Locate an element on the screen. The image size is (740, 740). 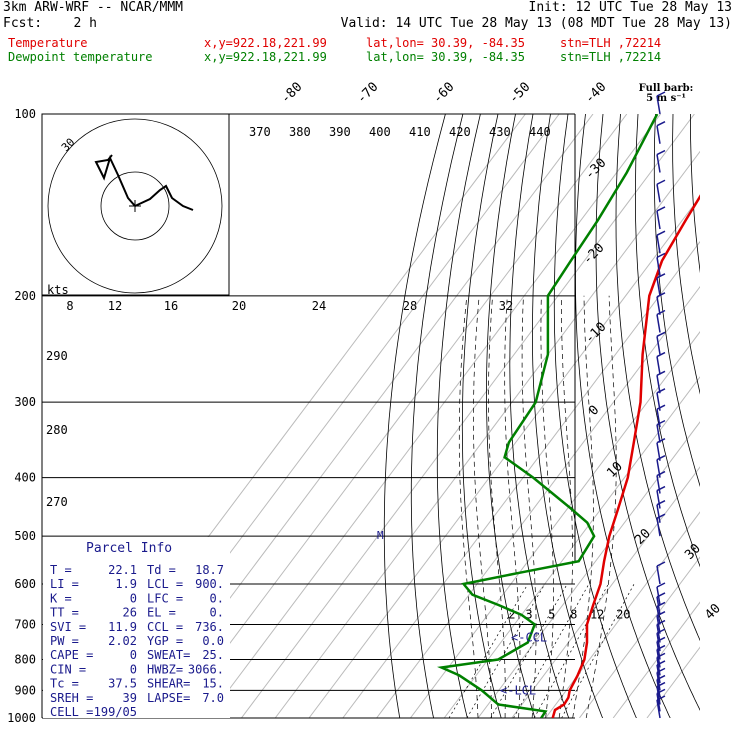
skewed-temperature-label: -60 is located at coordinates (443, 93).